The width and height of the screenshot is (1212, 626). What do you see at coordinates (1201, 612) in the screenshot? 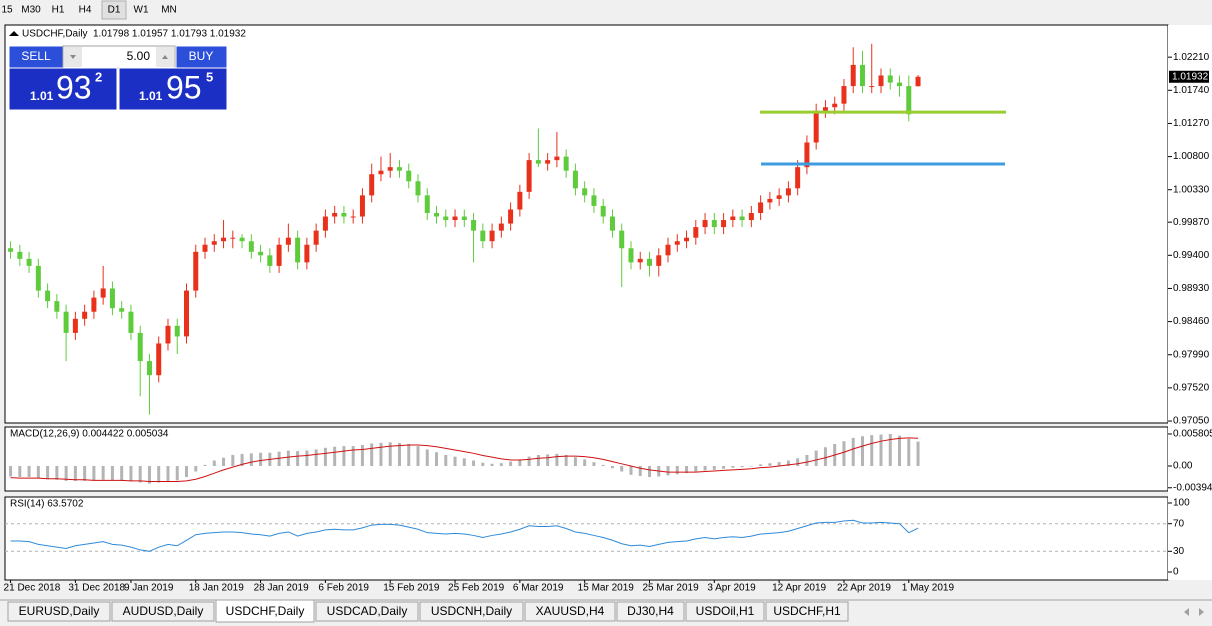
I see `scroll-right` at bounding box center [1201, 612].